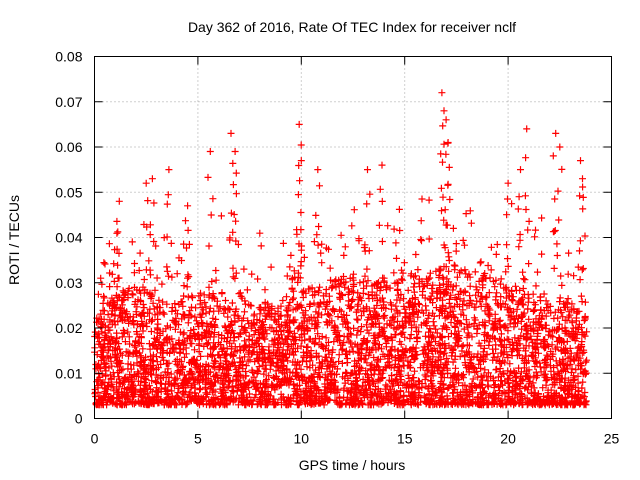  I want to click on y-tick-label: 0.03, so click(68, 283).